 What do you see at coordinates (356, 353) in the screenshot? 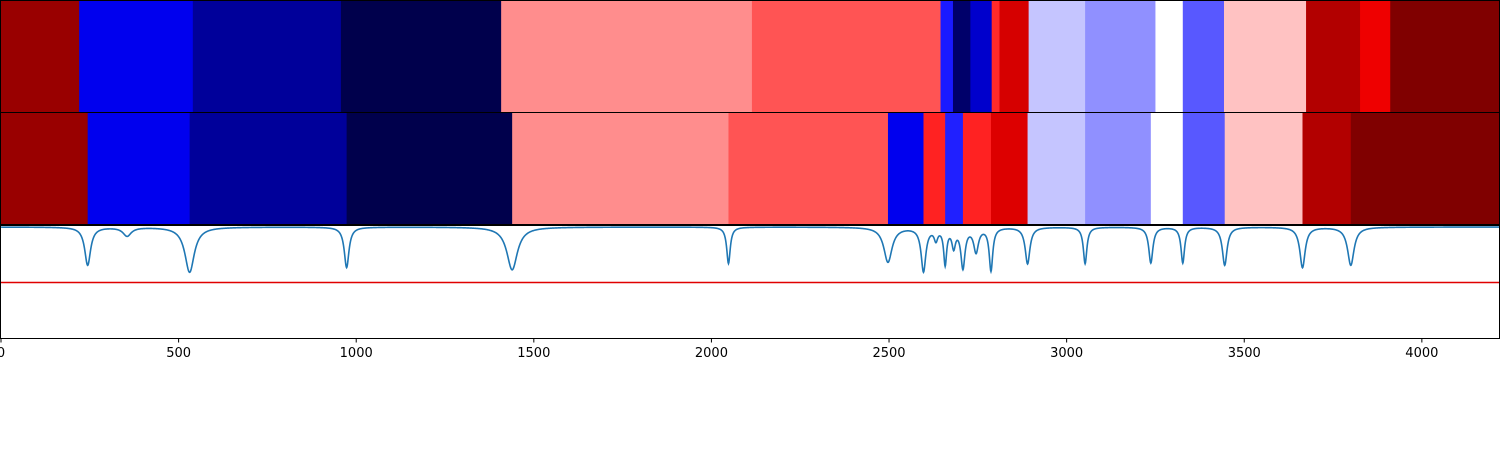
I see `x-tick-label: 1000` at bounding box center [356, 353].